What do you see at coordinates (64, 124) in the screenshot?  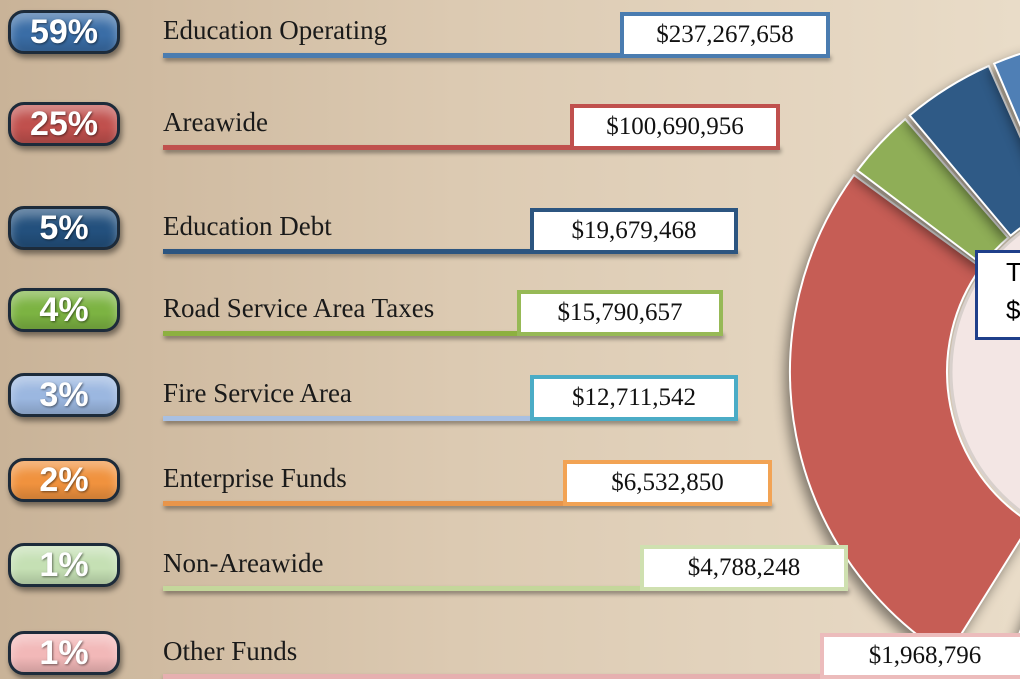 I see `percent-pill: 25%` at bounding box center [64, 124].